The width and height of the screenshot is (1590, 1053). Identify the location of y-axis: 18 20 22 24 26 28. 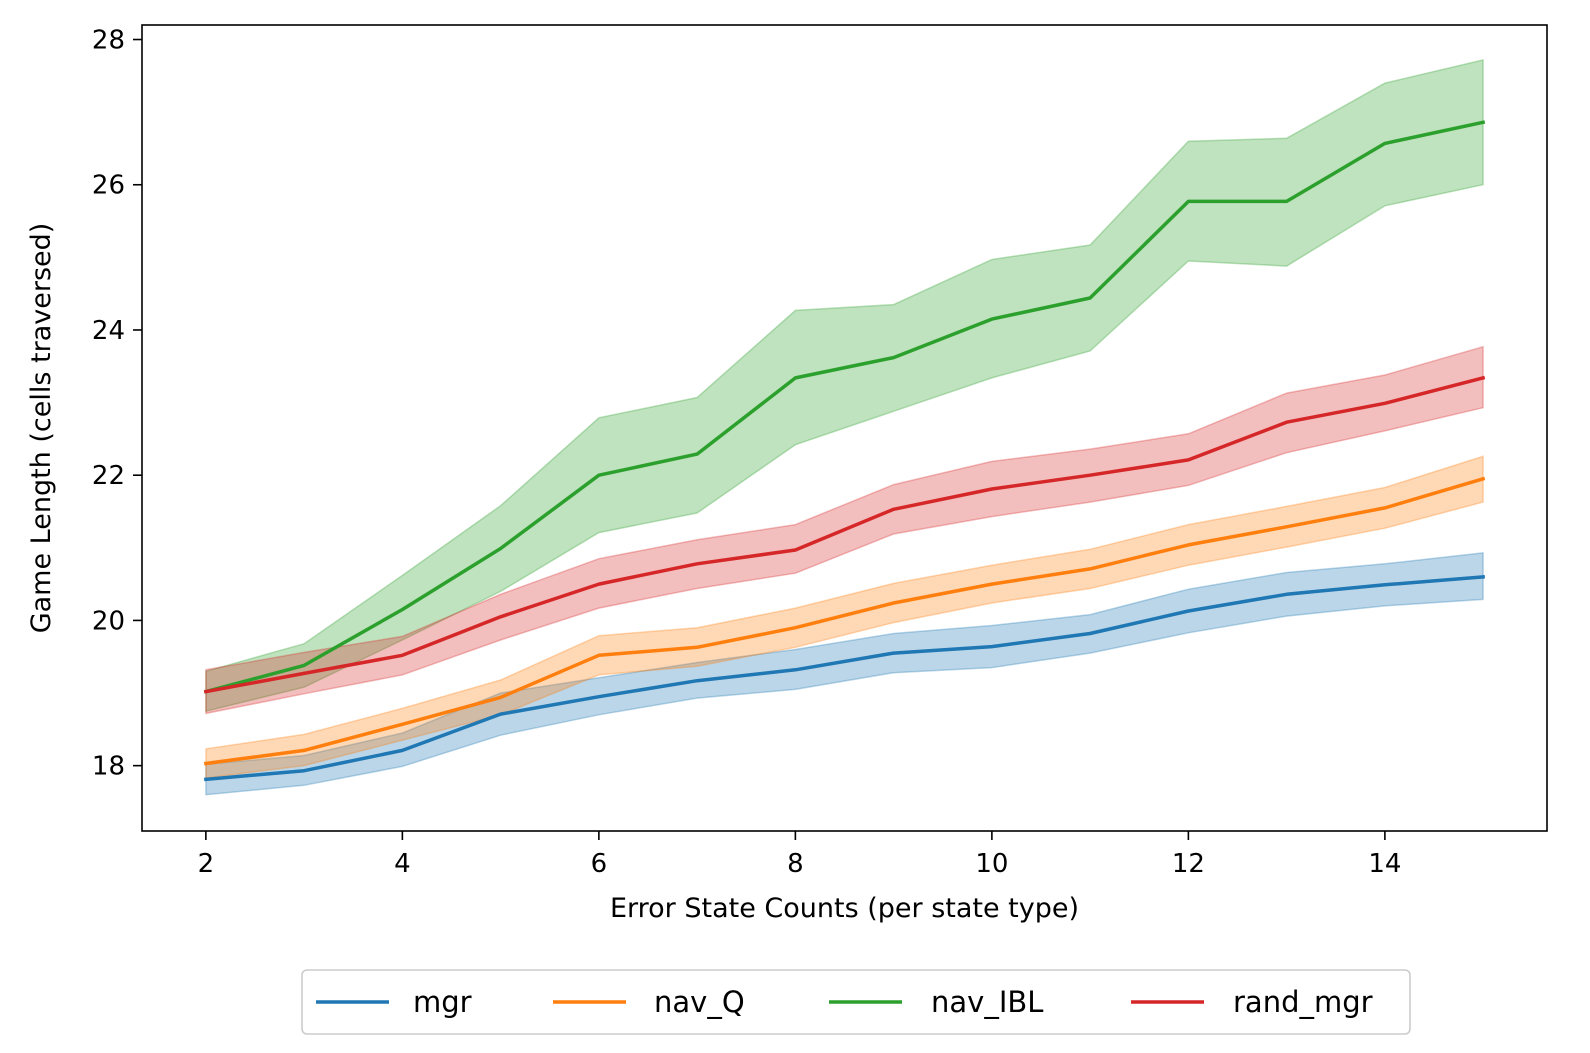
(117, 404).